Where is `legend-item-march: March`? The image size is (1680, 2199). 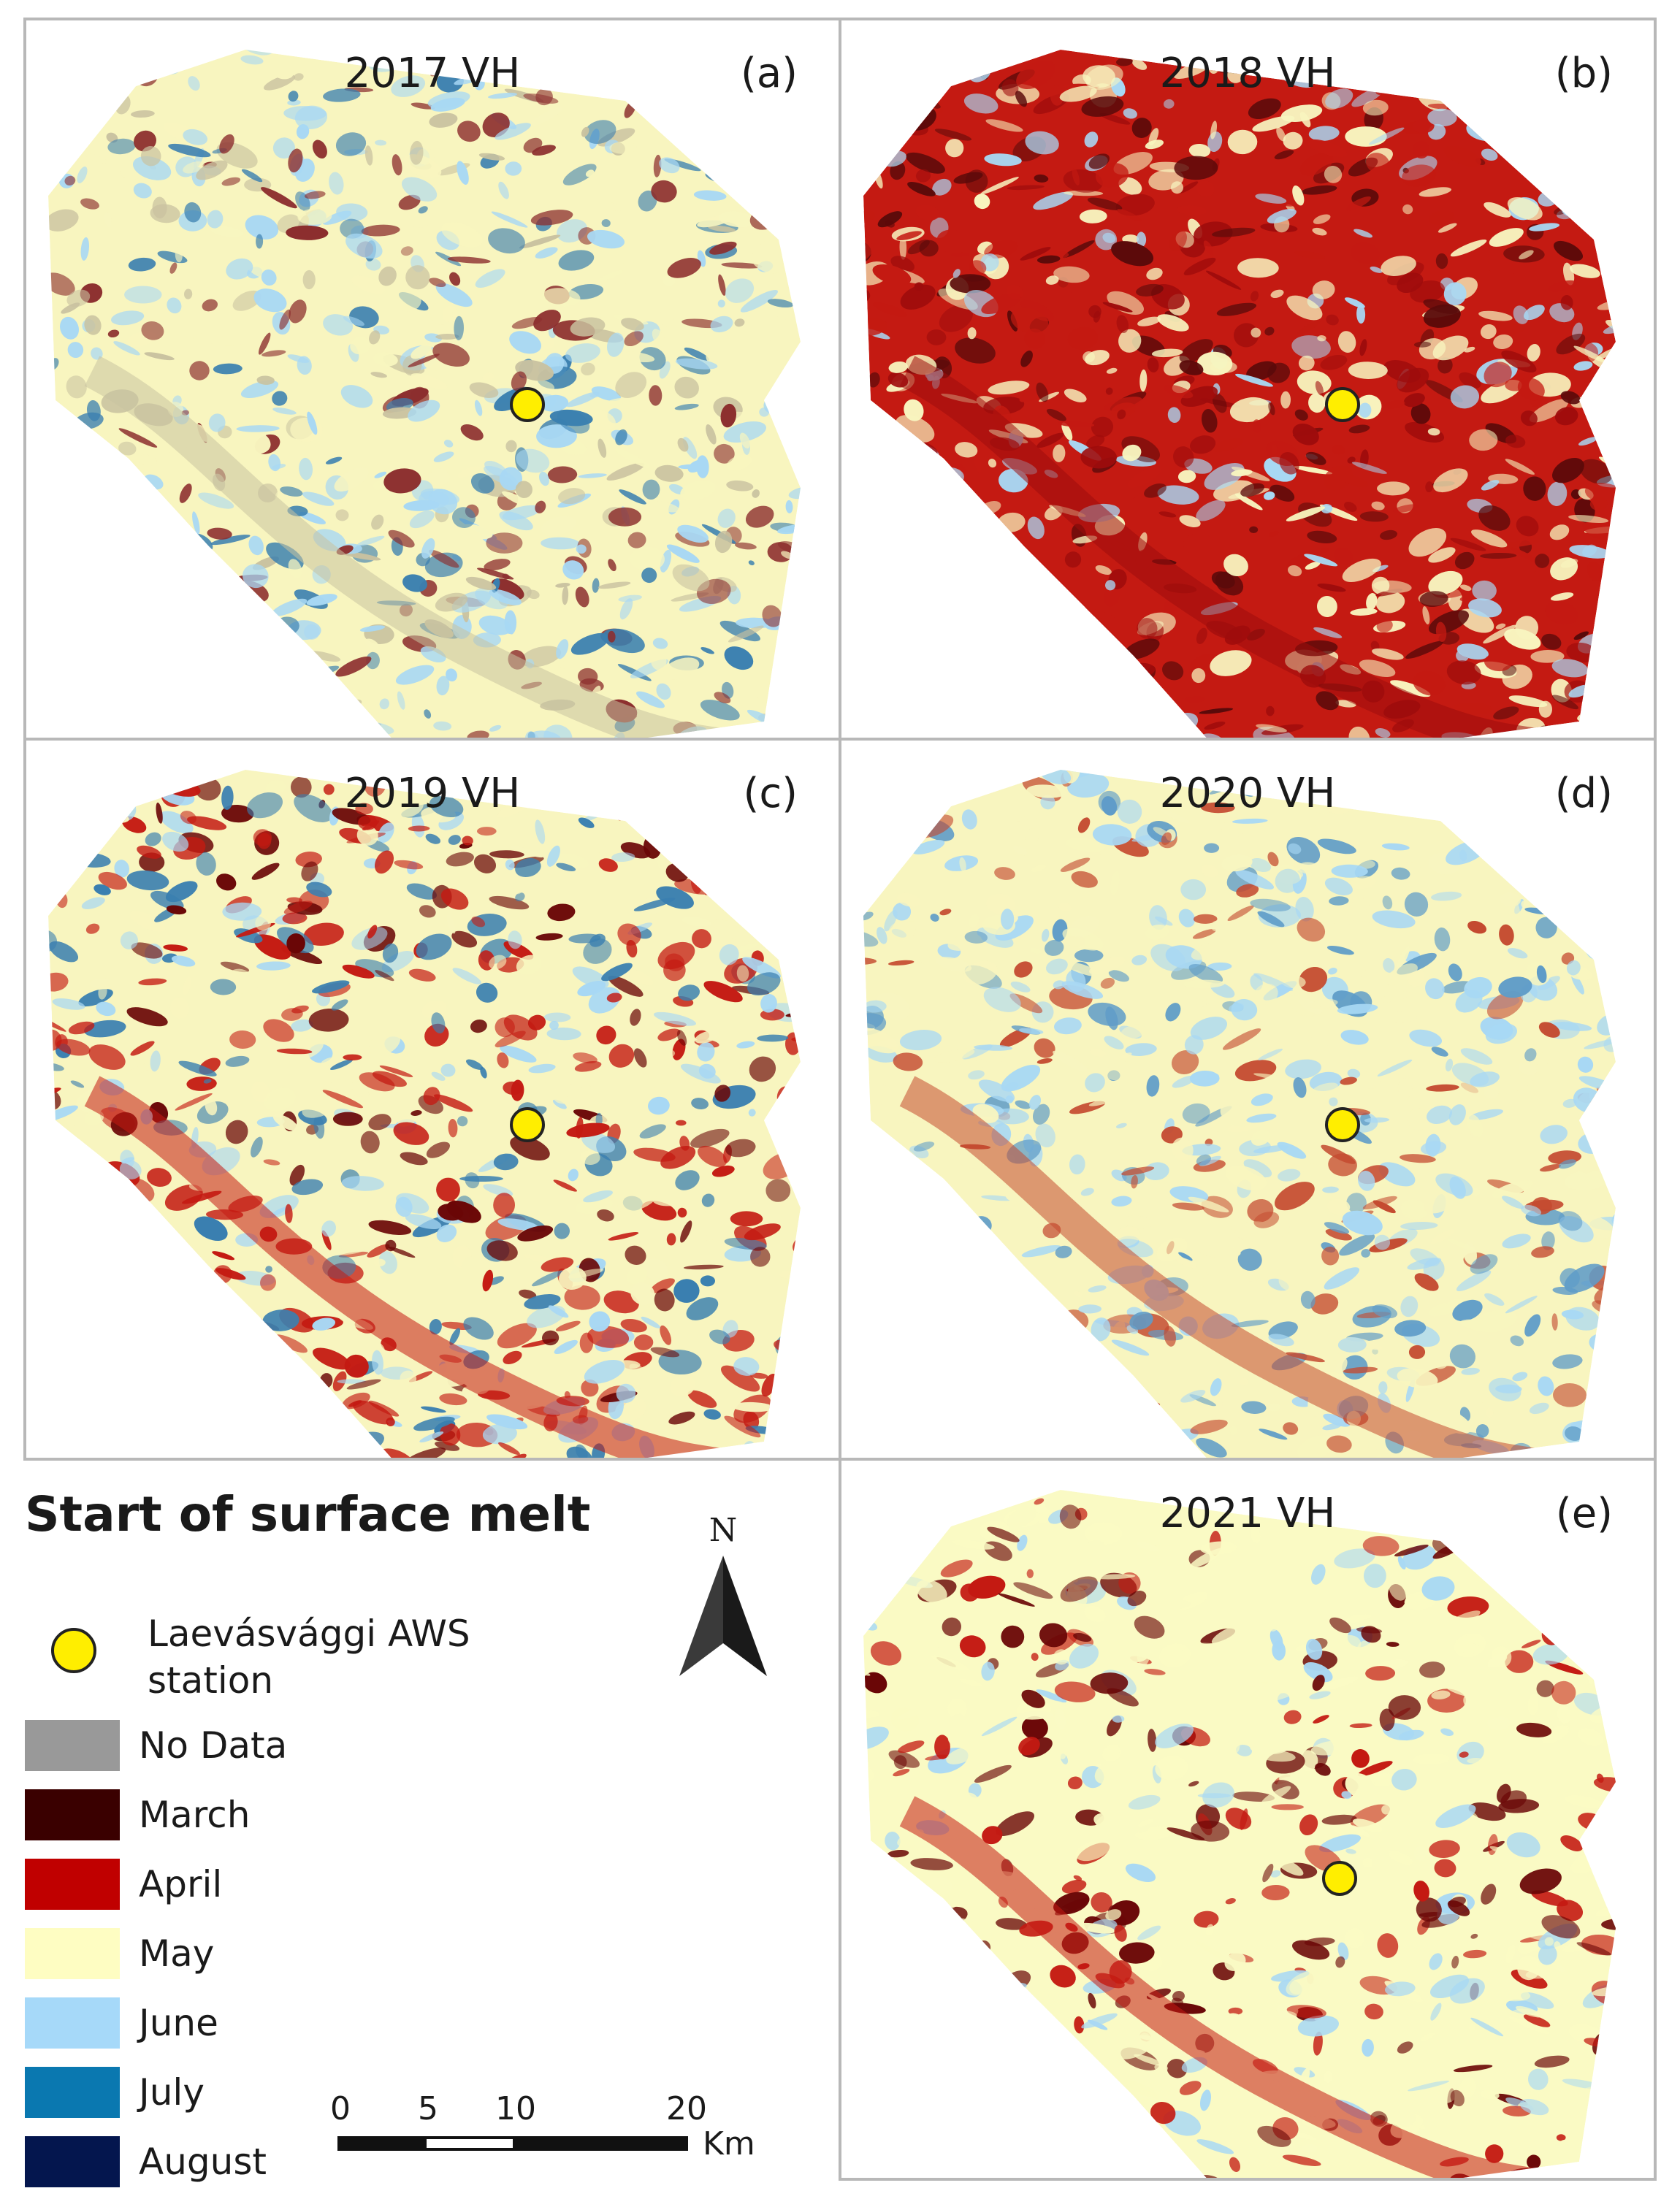 legend-item-march: March is located at coordinates (137, 1815).